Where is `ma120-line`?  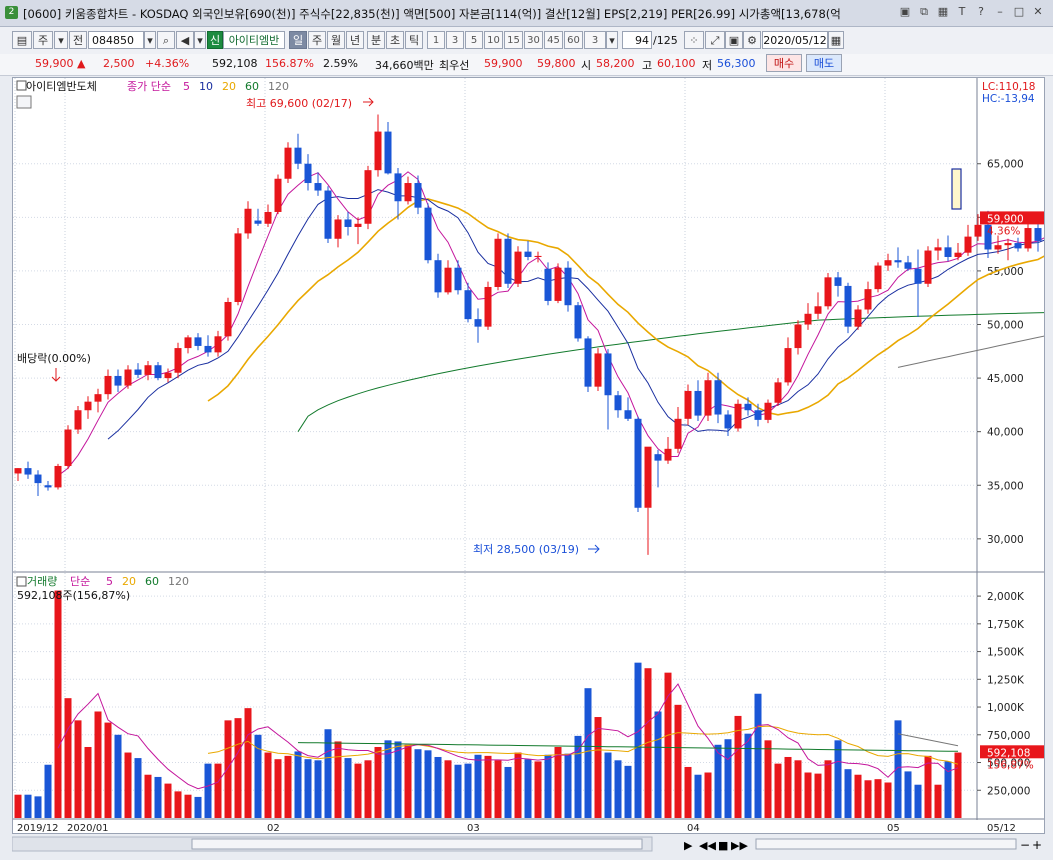
ma120-line is located at coordinates (973, 351).